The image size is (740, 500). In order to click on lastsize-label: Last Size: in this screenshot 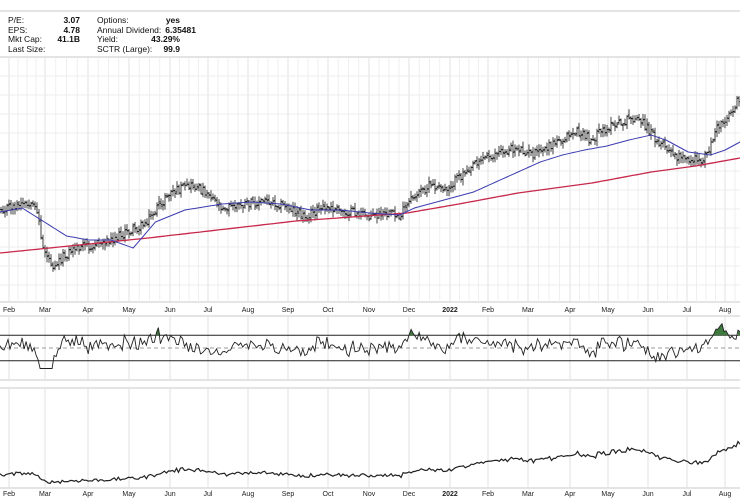, I will do `click(27, 48)`.